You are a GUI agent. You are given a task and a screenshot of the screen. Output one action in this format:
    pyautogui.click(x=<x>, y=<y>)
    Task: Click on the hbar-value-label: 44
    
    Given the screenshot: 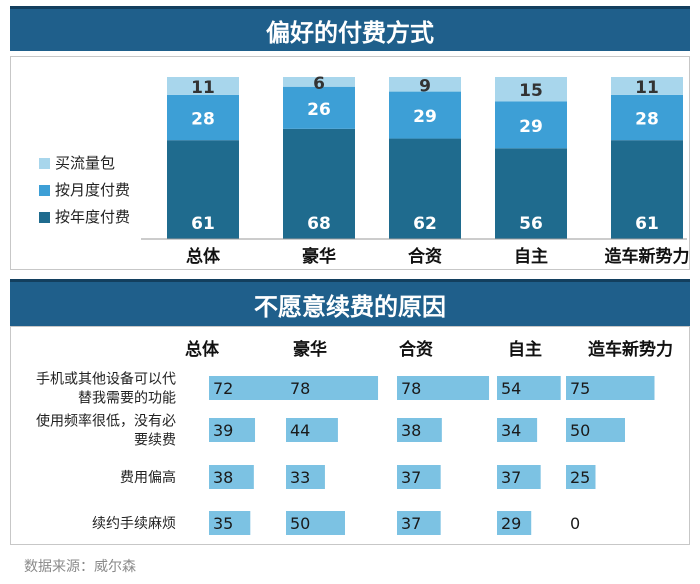 What is the action you would take?
    pyautogui.click(x=300, y=430)
    